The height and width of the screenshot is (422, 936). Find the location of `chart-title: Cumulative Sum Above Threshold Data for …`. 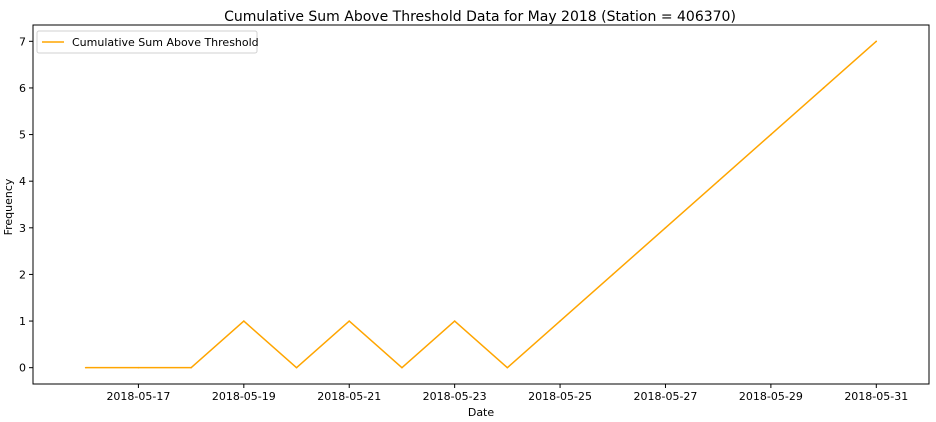

chart-title: Cumulative Sum Above Threshold Data for … is located at coordinates (480, 17).